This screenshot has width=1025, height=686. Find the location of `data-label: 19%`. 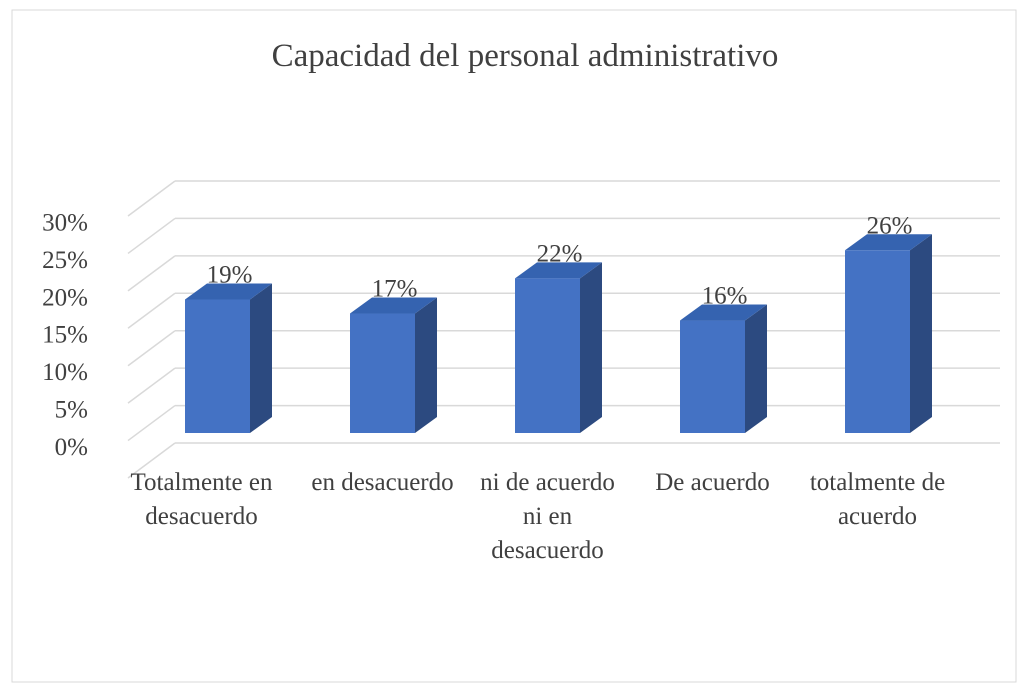

data-label: 19% is located at coordinates (230, 274).